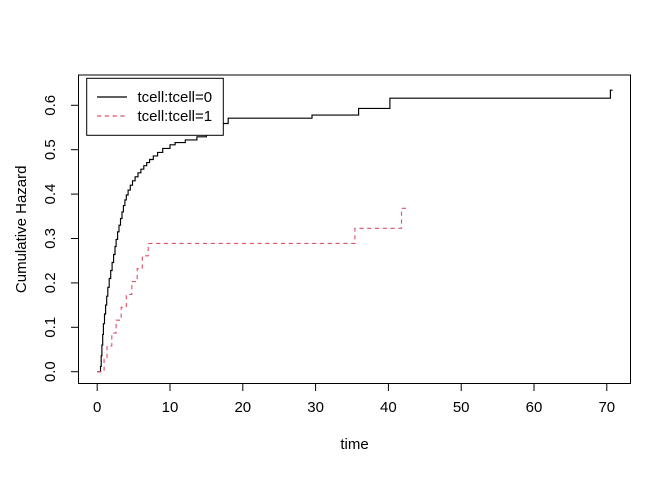 This screenshot has width=672, height=480. What do you see at coordinates (97, 407) in the screenshot?
I see `x-tick-label: 0` at bounding box center [97, 407].